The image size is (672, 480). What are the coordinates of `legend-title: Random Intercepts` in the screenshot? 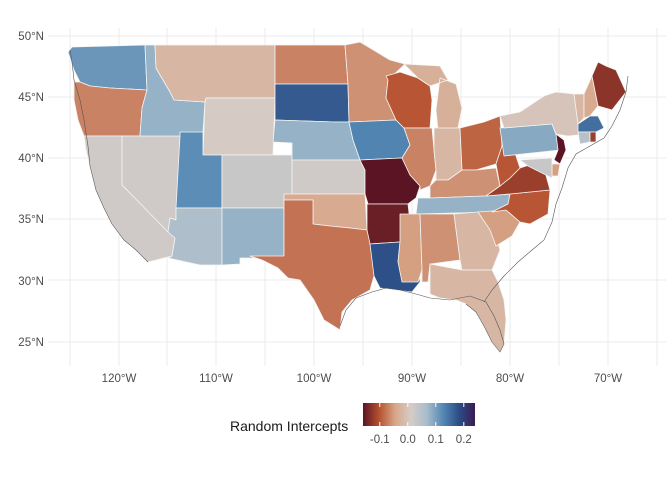 It's located at (289, 426).